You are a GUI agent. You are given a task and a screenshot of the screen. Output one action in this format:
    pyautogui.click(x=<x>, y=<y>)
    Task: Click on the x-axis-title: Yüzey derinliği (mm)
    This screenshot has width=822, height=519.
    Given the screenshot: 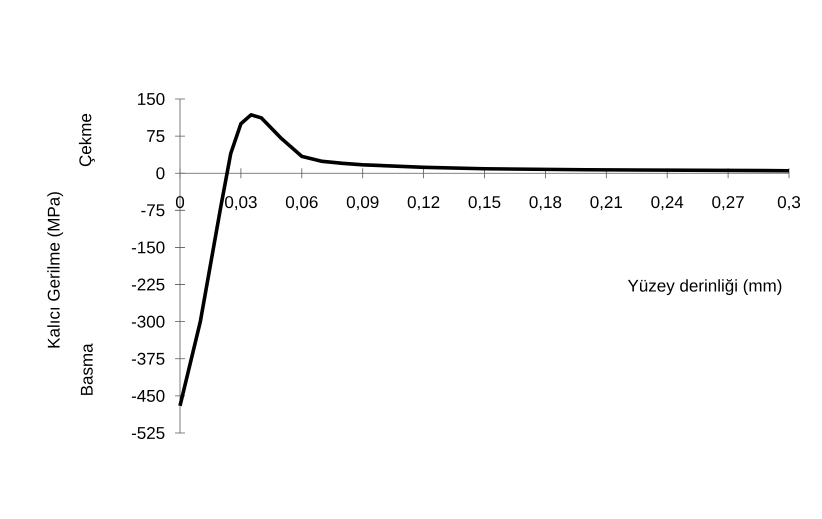 What is the action you would take?
    pyautogui.click(x=705, y=287)
    